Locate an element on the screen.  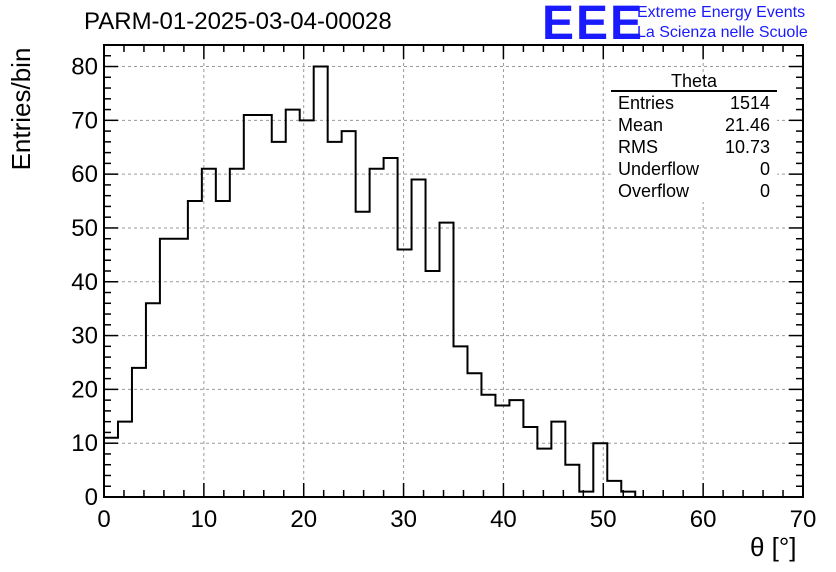
y-tick-label: 10 is located at coordinates (84, 443).